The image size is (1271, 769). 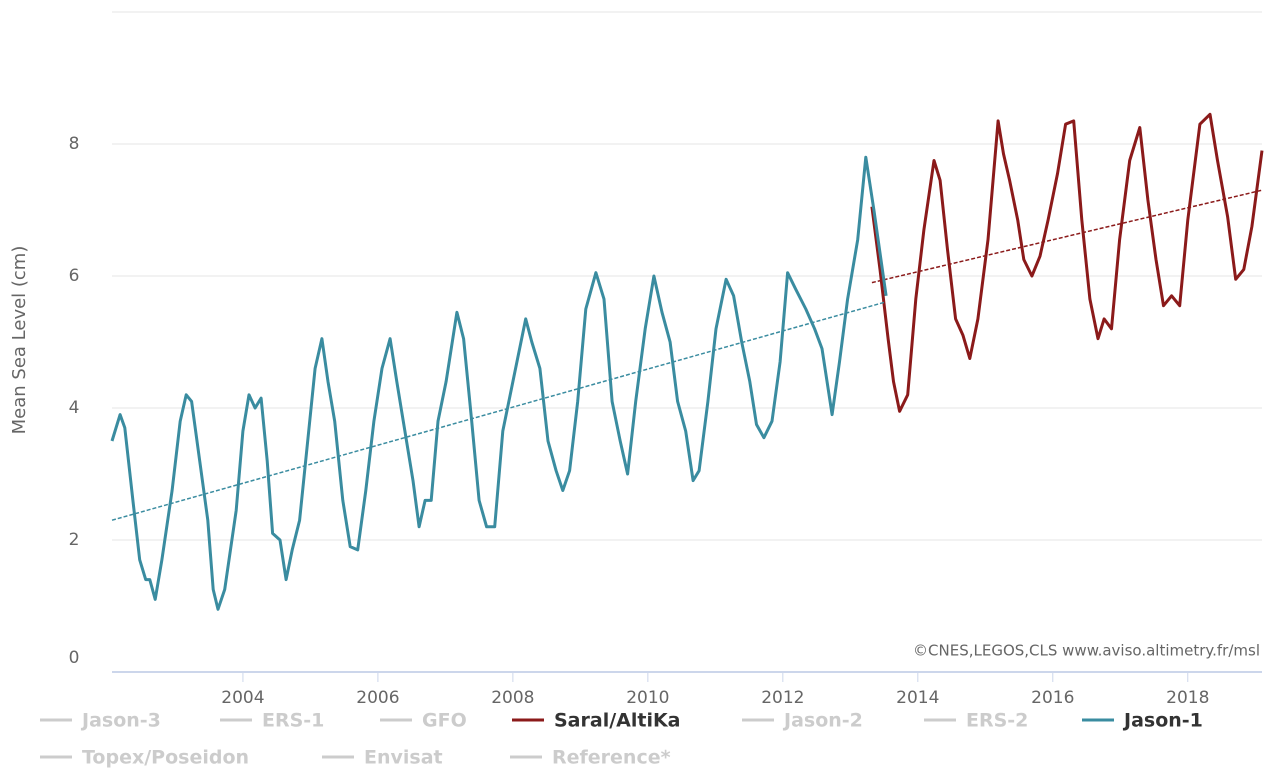 What do you see at coordinates (74, 144) in the screenshot?
I see `y-tick-label: 8` at bounding box center [74, 144].